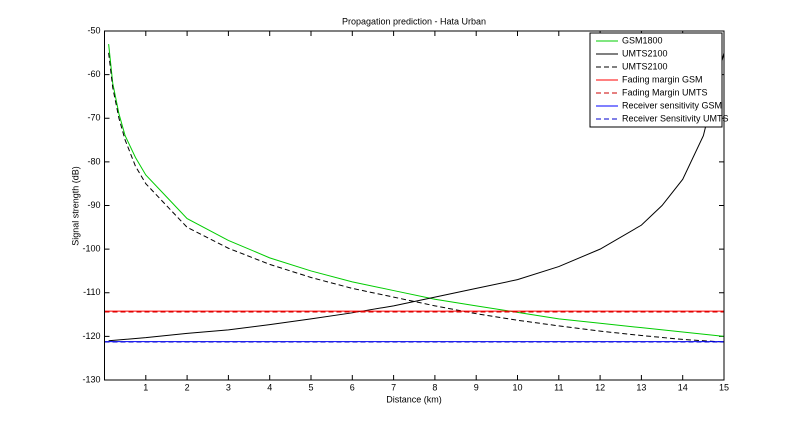 Image resolution: width=800 pixels, height=427 pixels. What do you see at coordinates (93, 30) in the screenshot?
I see `y-tick-label: -50` at bounding box center [93, 30].